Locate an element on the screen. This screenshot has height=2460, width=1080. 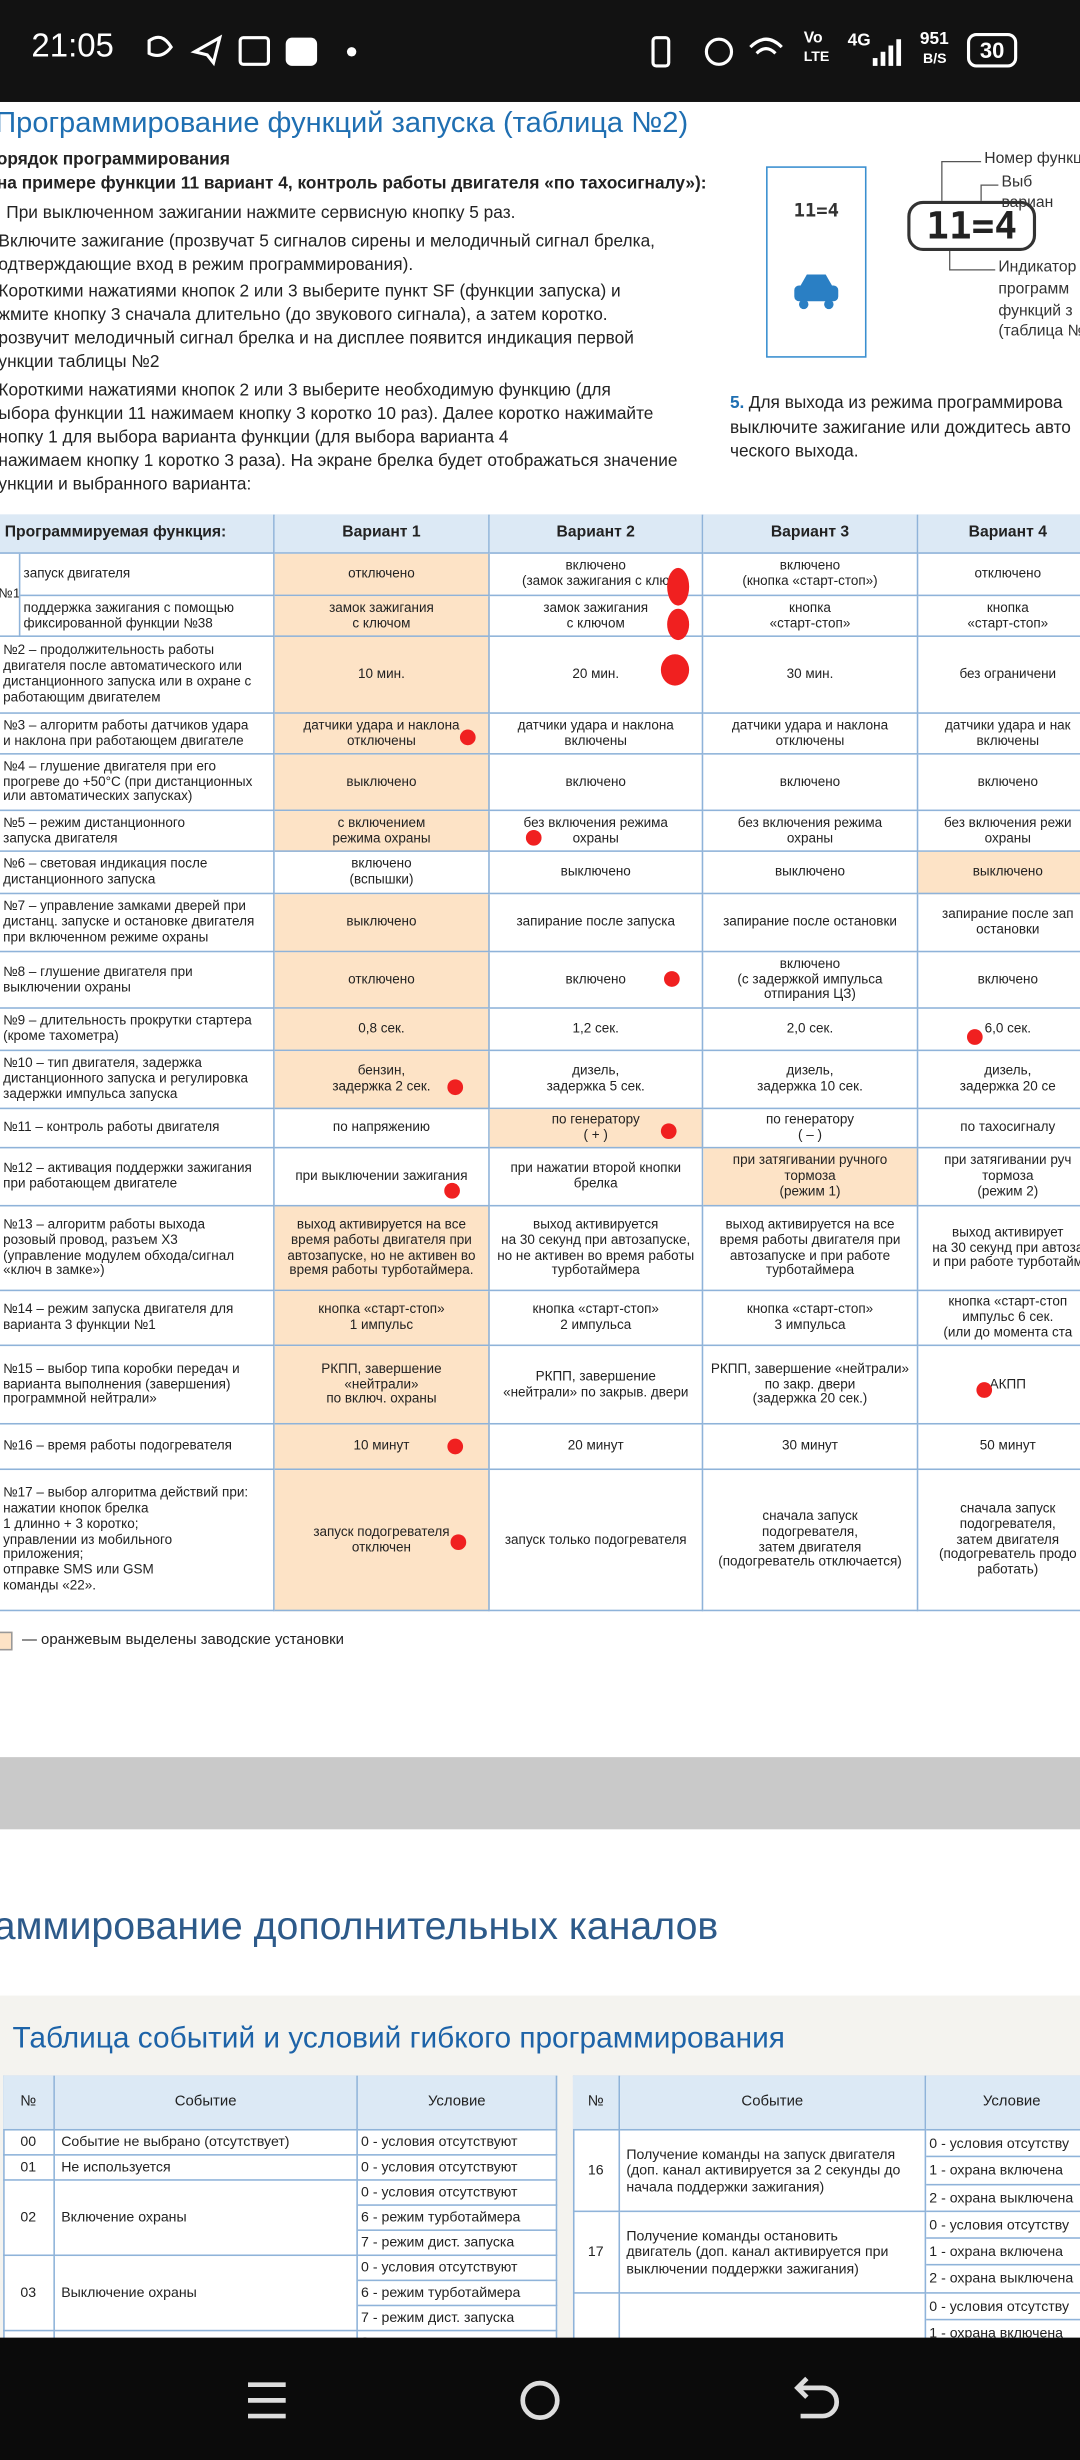
section-title: аммирование дополнительных каналов is located at coordinates (359, 1926).